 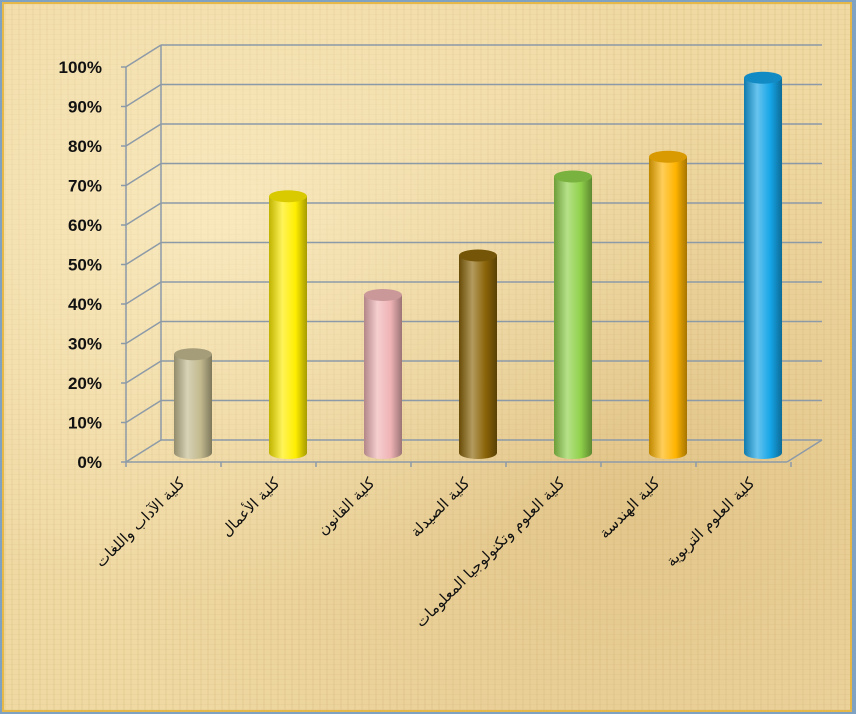 I want to click on y-tick-label: 100%, so click(x=80, y=67).